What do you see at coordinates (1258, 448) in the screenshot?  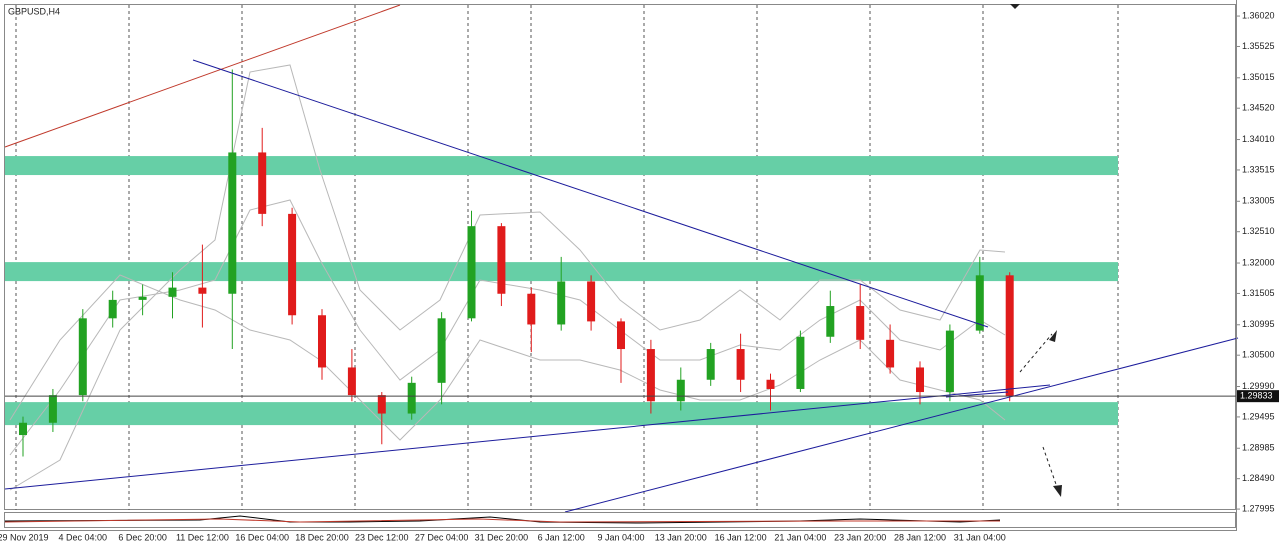 I see `y-tick-label: 1.28985` at bounding box center [1258, 448].